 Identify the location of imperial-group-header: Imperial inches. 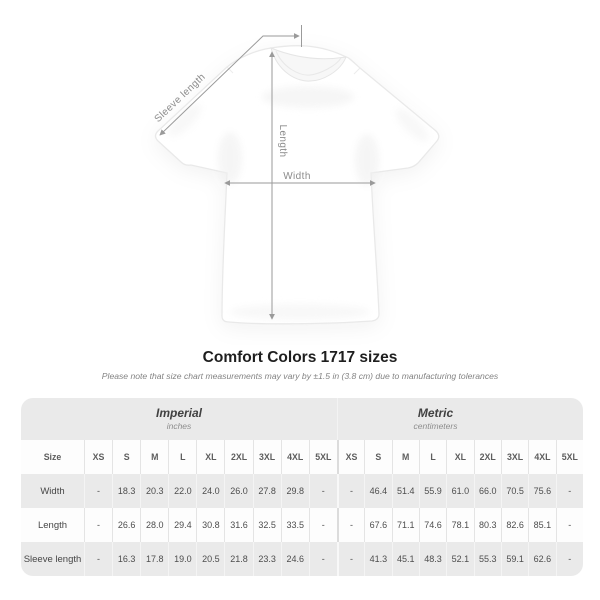
(179, 419).